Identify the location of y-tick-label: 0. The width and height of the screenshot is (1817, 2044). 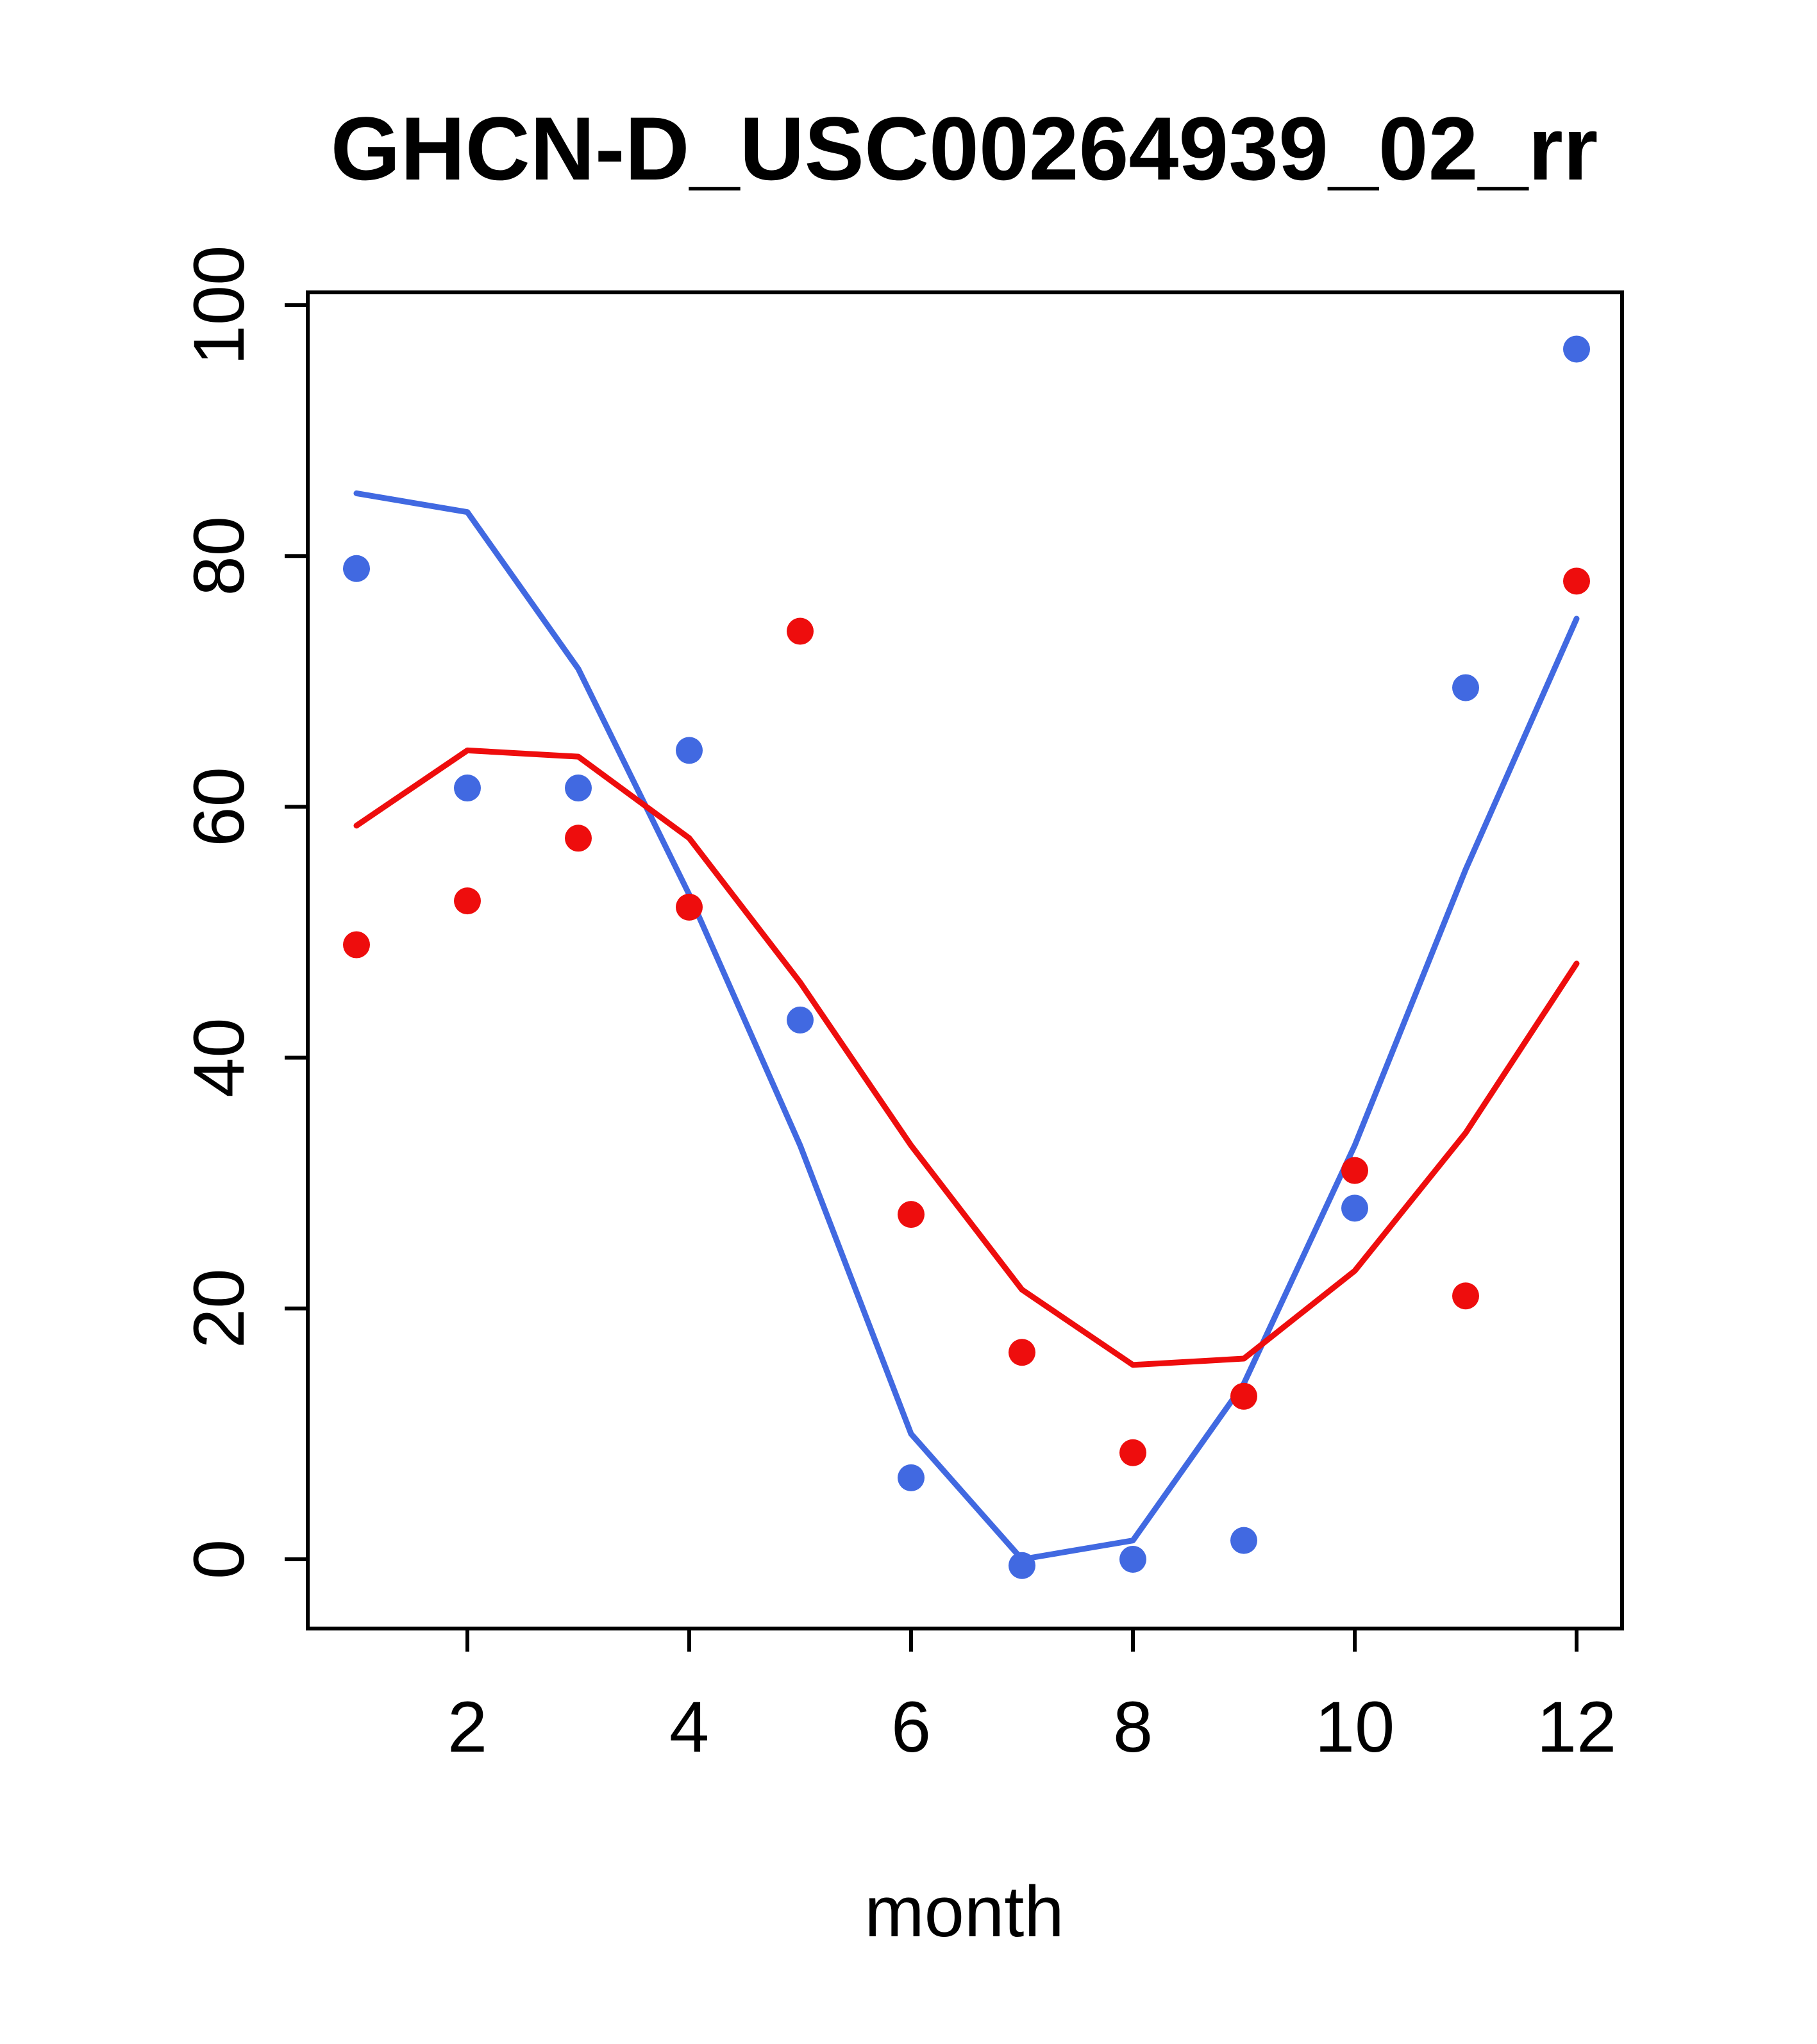
(219, 1559).